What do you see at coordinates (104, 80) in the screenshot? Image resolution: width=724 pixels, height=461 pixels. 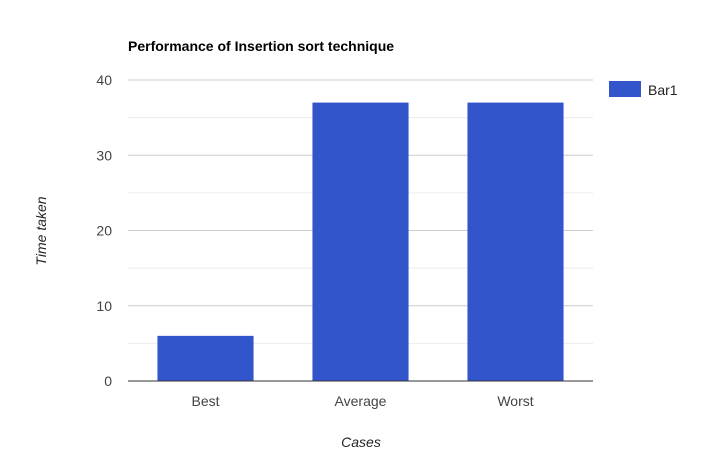 I see `y-tick-label: 40` at bounding box center [104, 80].